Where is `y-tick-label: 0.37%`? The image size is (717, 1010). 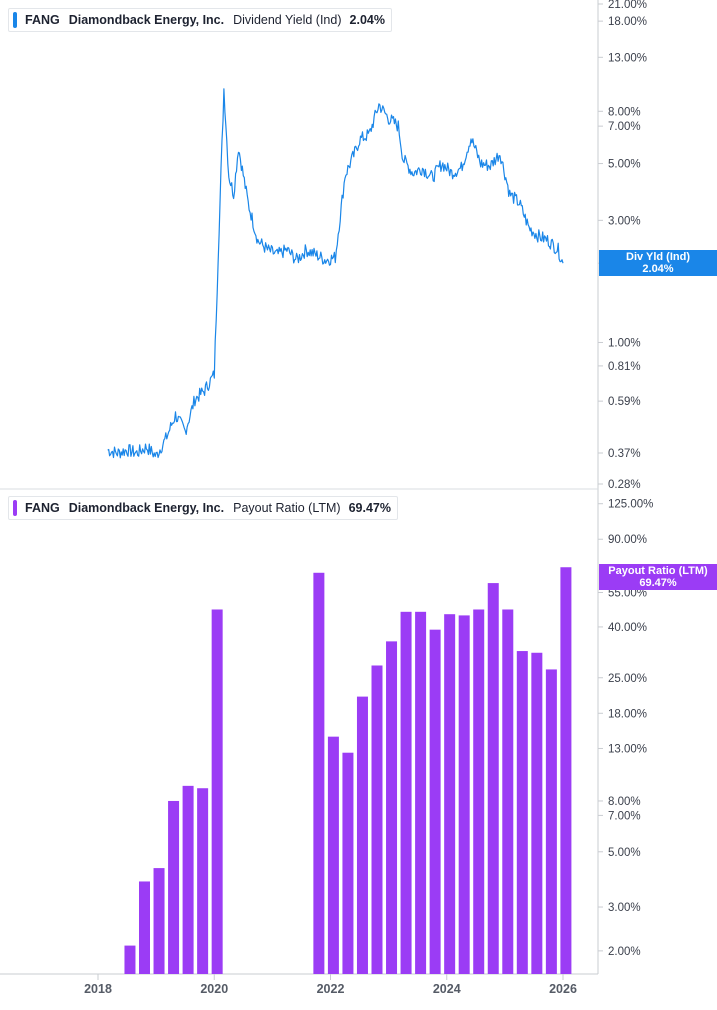 y-tick-label: 0.37% is located at coordinates (624, 454).